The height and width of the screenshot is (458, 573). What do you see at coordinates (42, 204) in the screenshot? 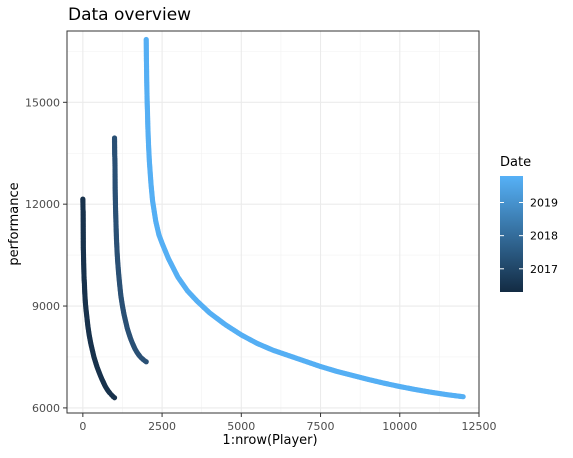
I see `y-tick-label: 12000` at bounding box center [42, 204].